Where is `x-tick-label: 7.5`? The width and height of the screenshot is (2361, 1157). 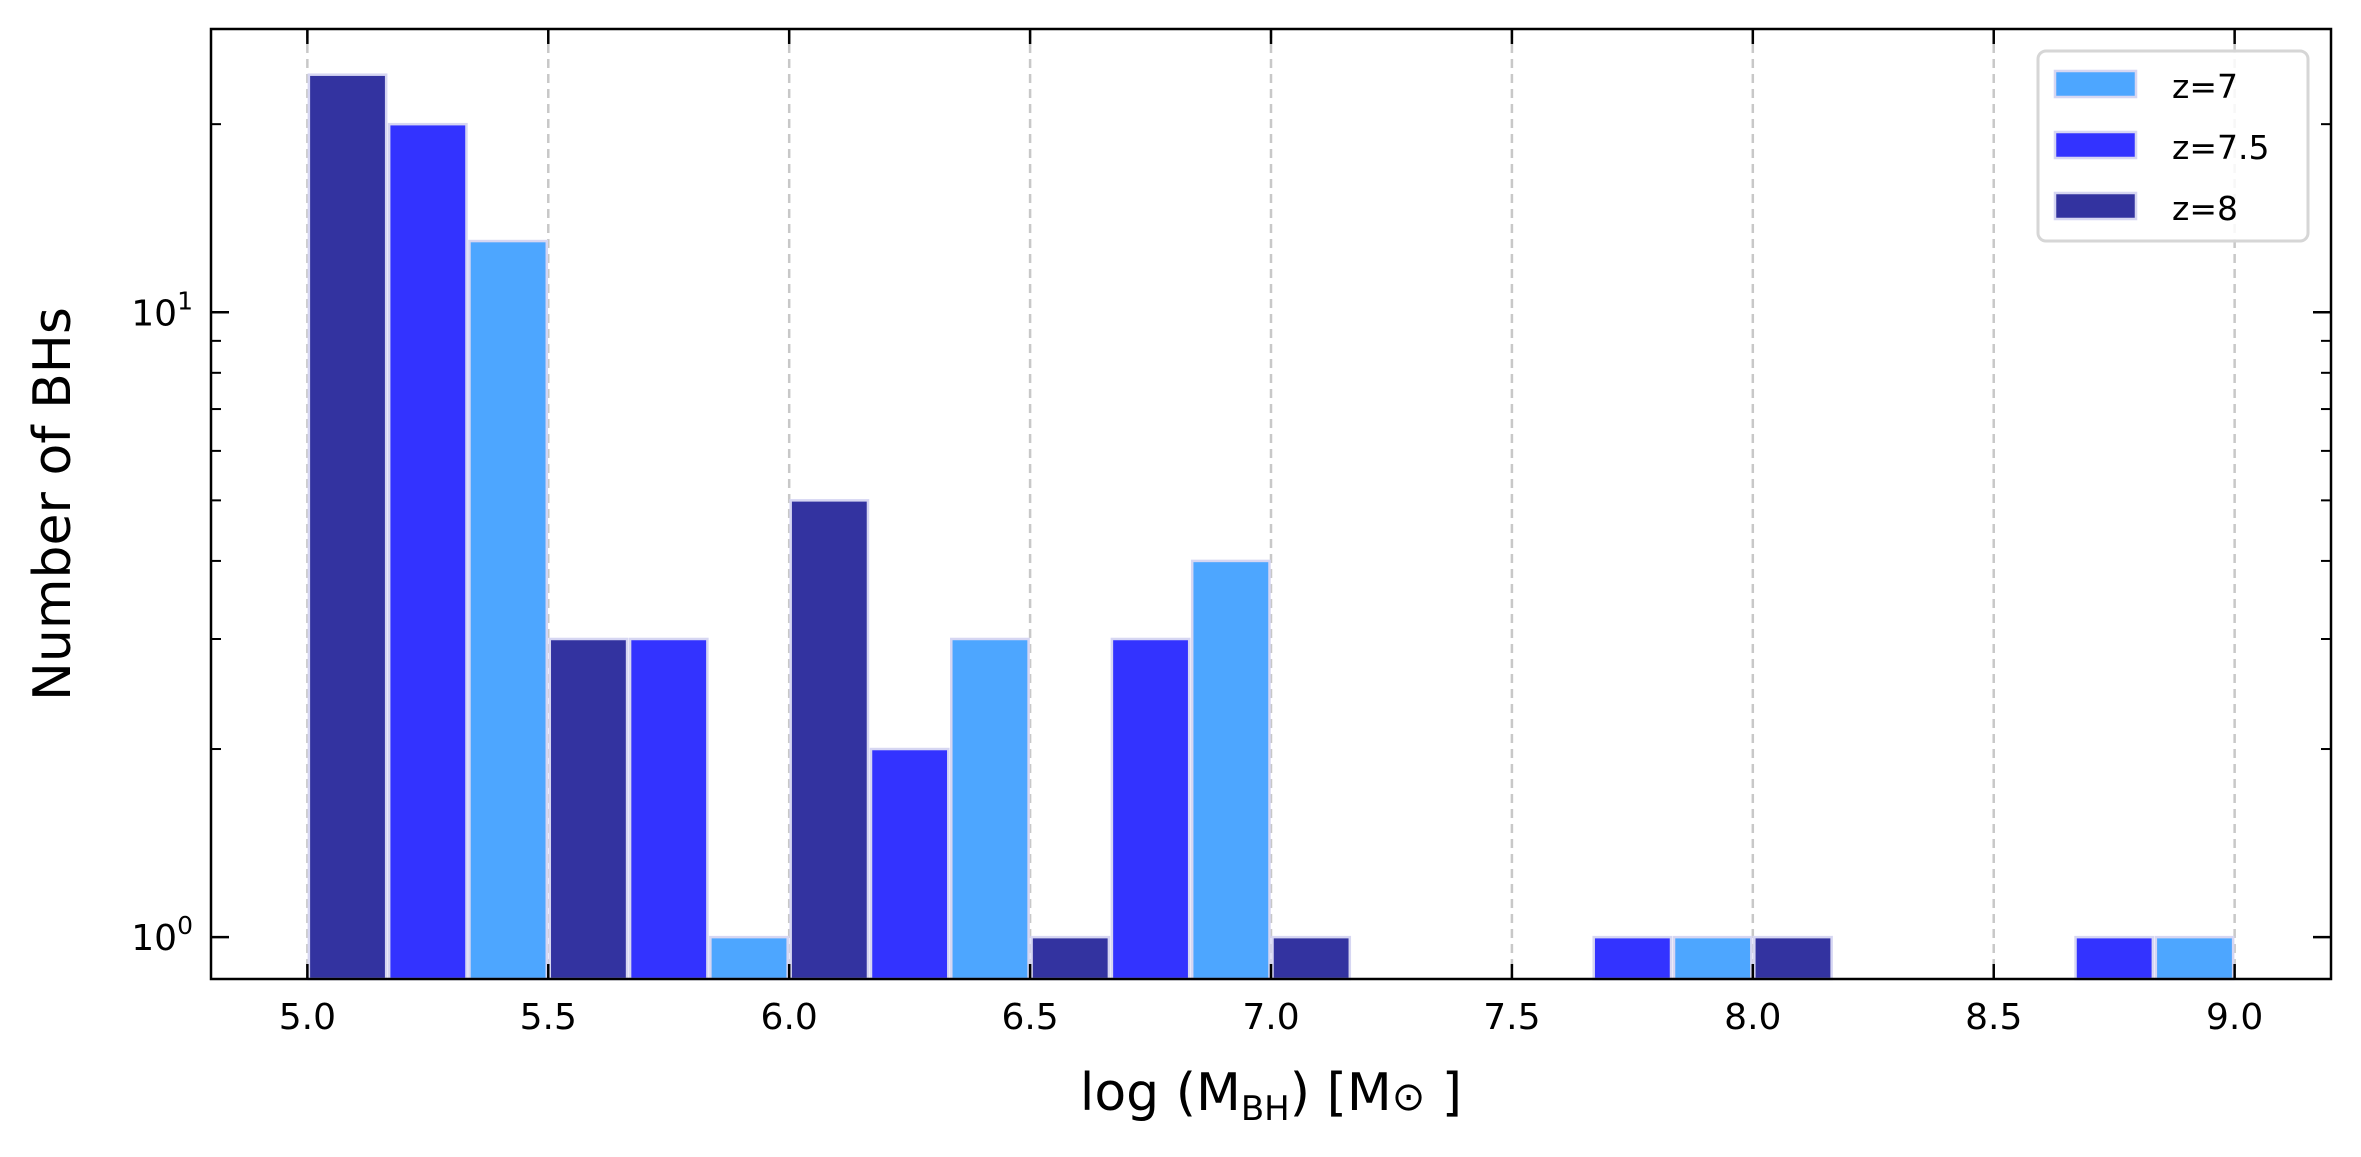
x-tick-label: 7.5 is located at coordinates (1511, 1017).